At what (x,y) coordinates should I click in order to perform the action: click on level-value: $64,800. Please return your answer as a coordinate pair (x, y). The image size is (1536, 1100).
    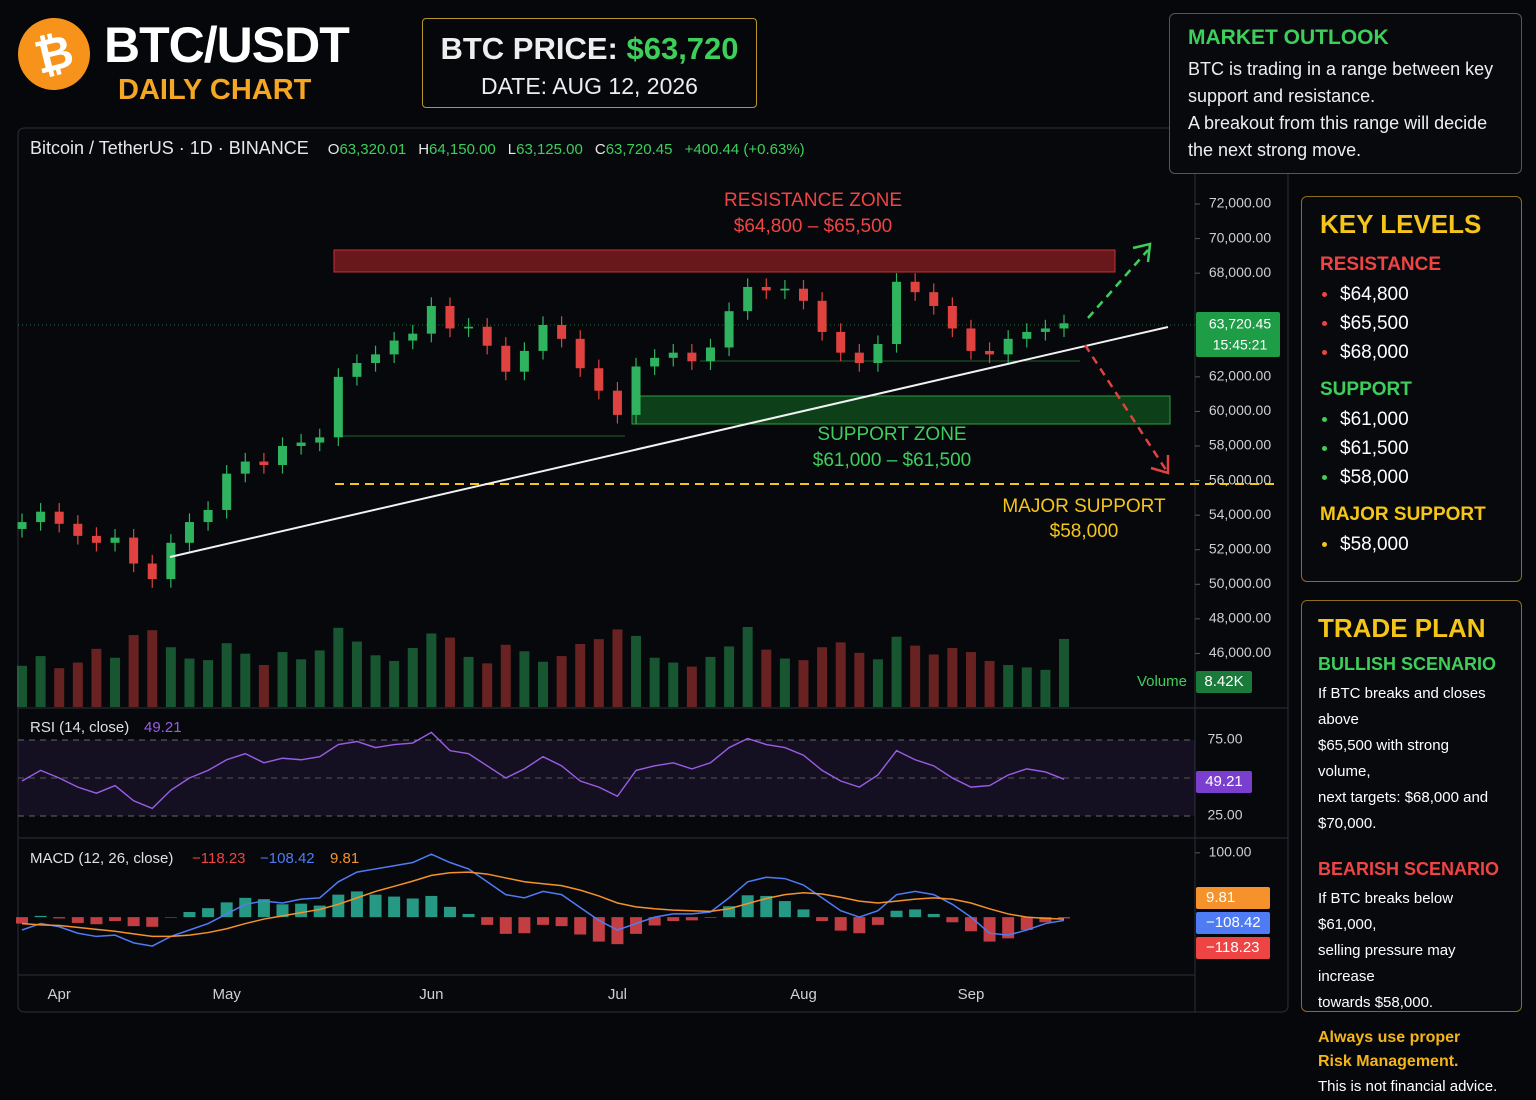
    Looking at the image, I should click on (1374, 294).